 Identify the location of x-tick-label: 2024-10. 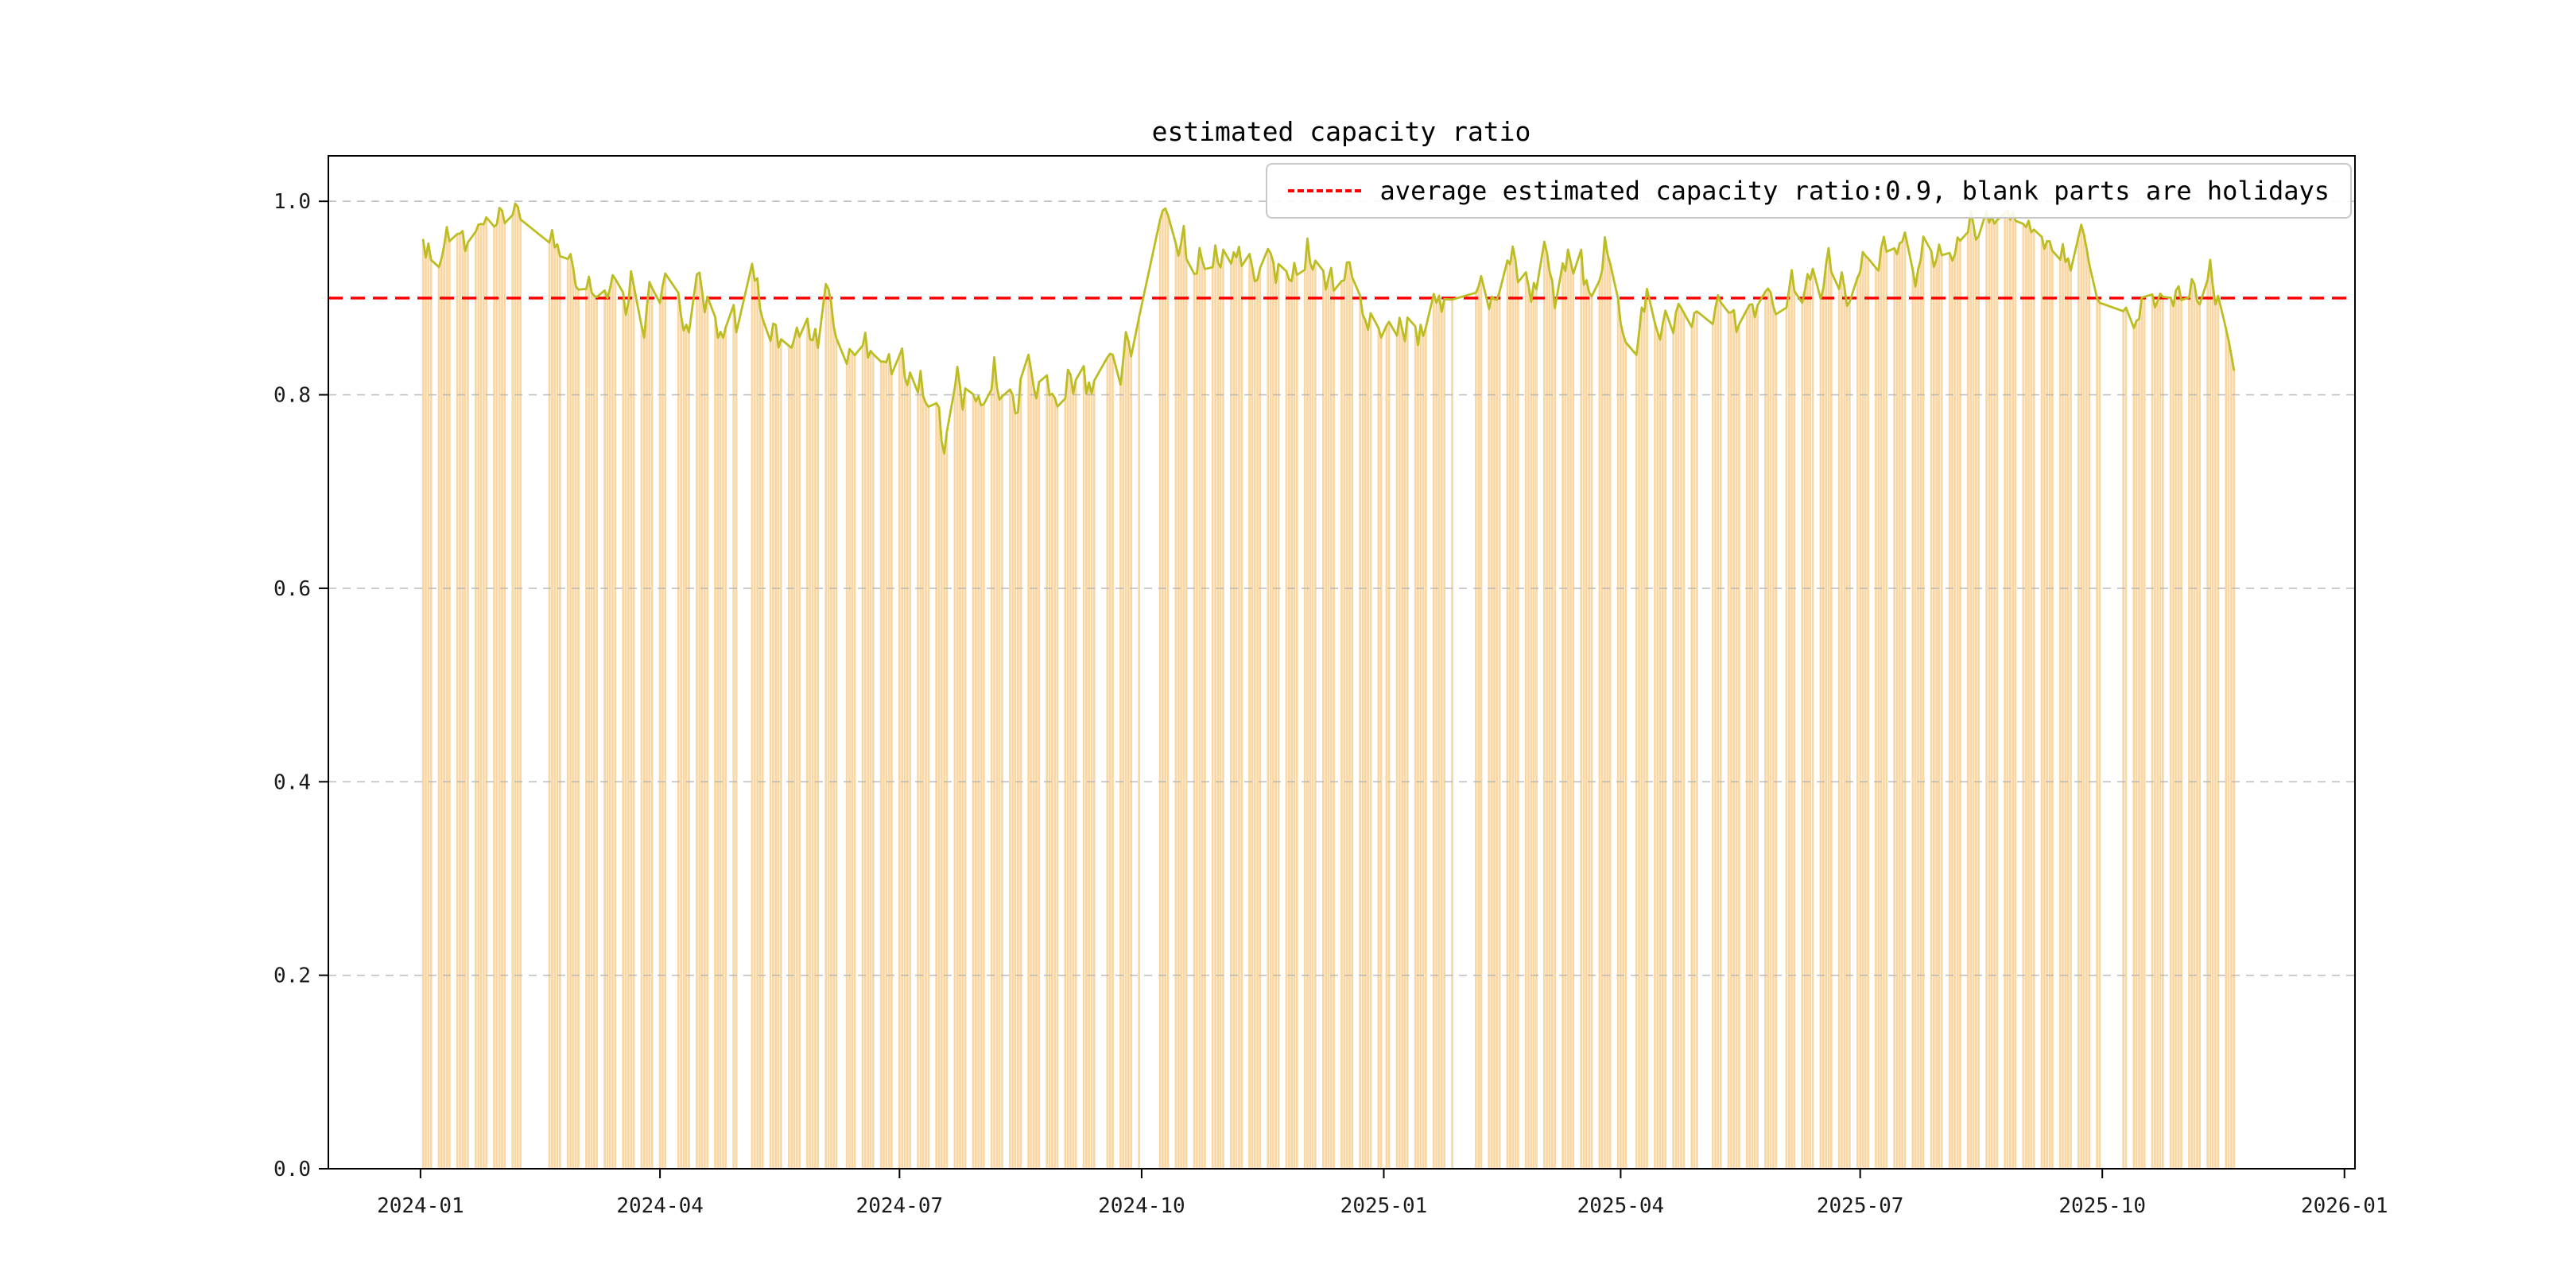
(1141, 1206).